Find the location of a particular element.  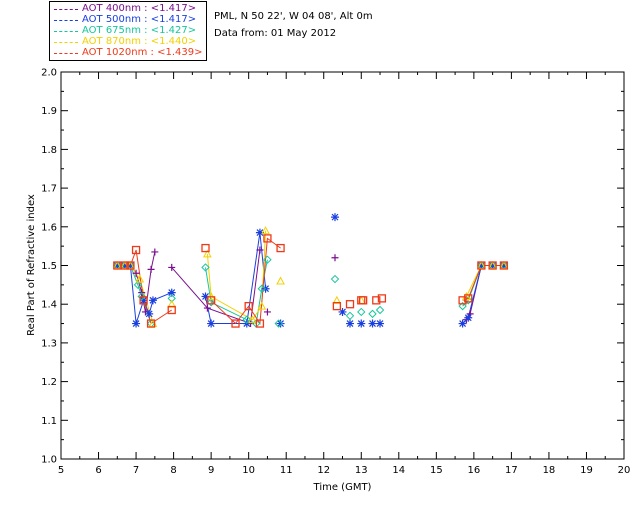

y-tick-label: 1.8 is located at coordinates (49, 150).